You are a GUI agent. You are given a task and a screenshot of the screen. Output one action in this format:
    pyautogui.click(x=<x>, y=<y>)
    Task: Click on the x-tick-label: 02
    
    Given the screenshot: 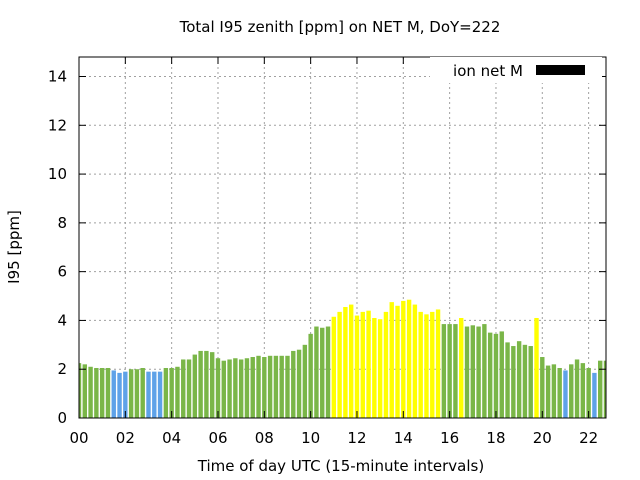 What is the action you would take?
    pyautogui.click(x=125, y=438)
    